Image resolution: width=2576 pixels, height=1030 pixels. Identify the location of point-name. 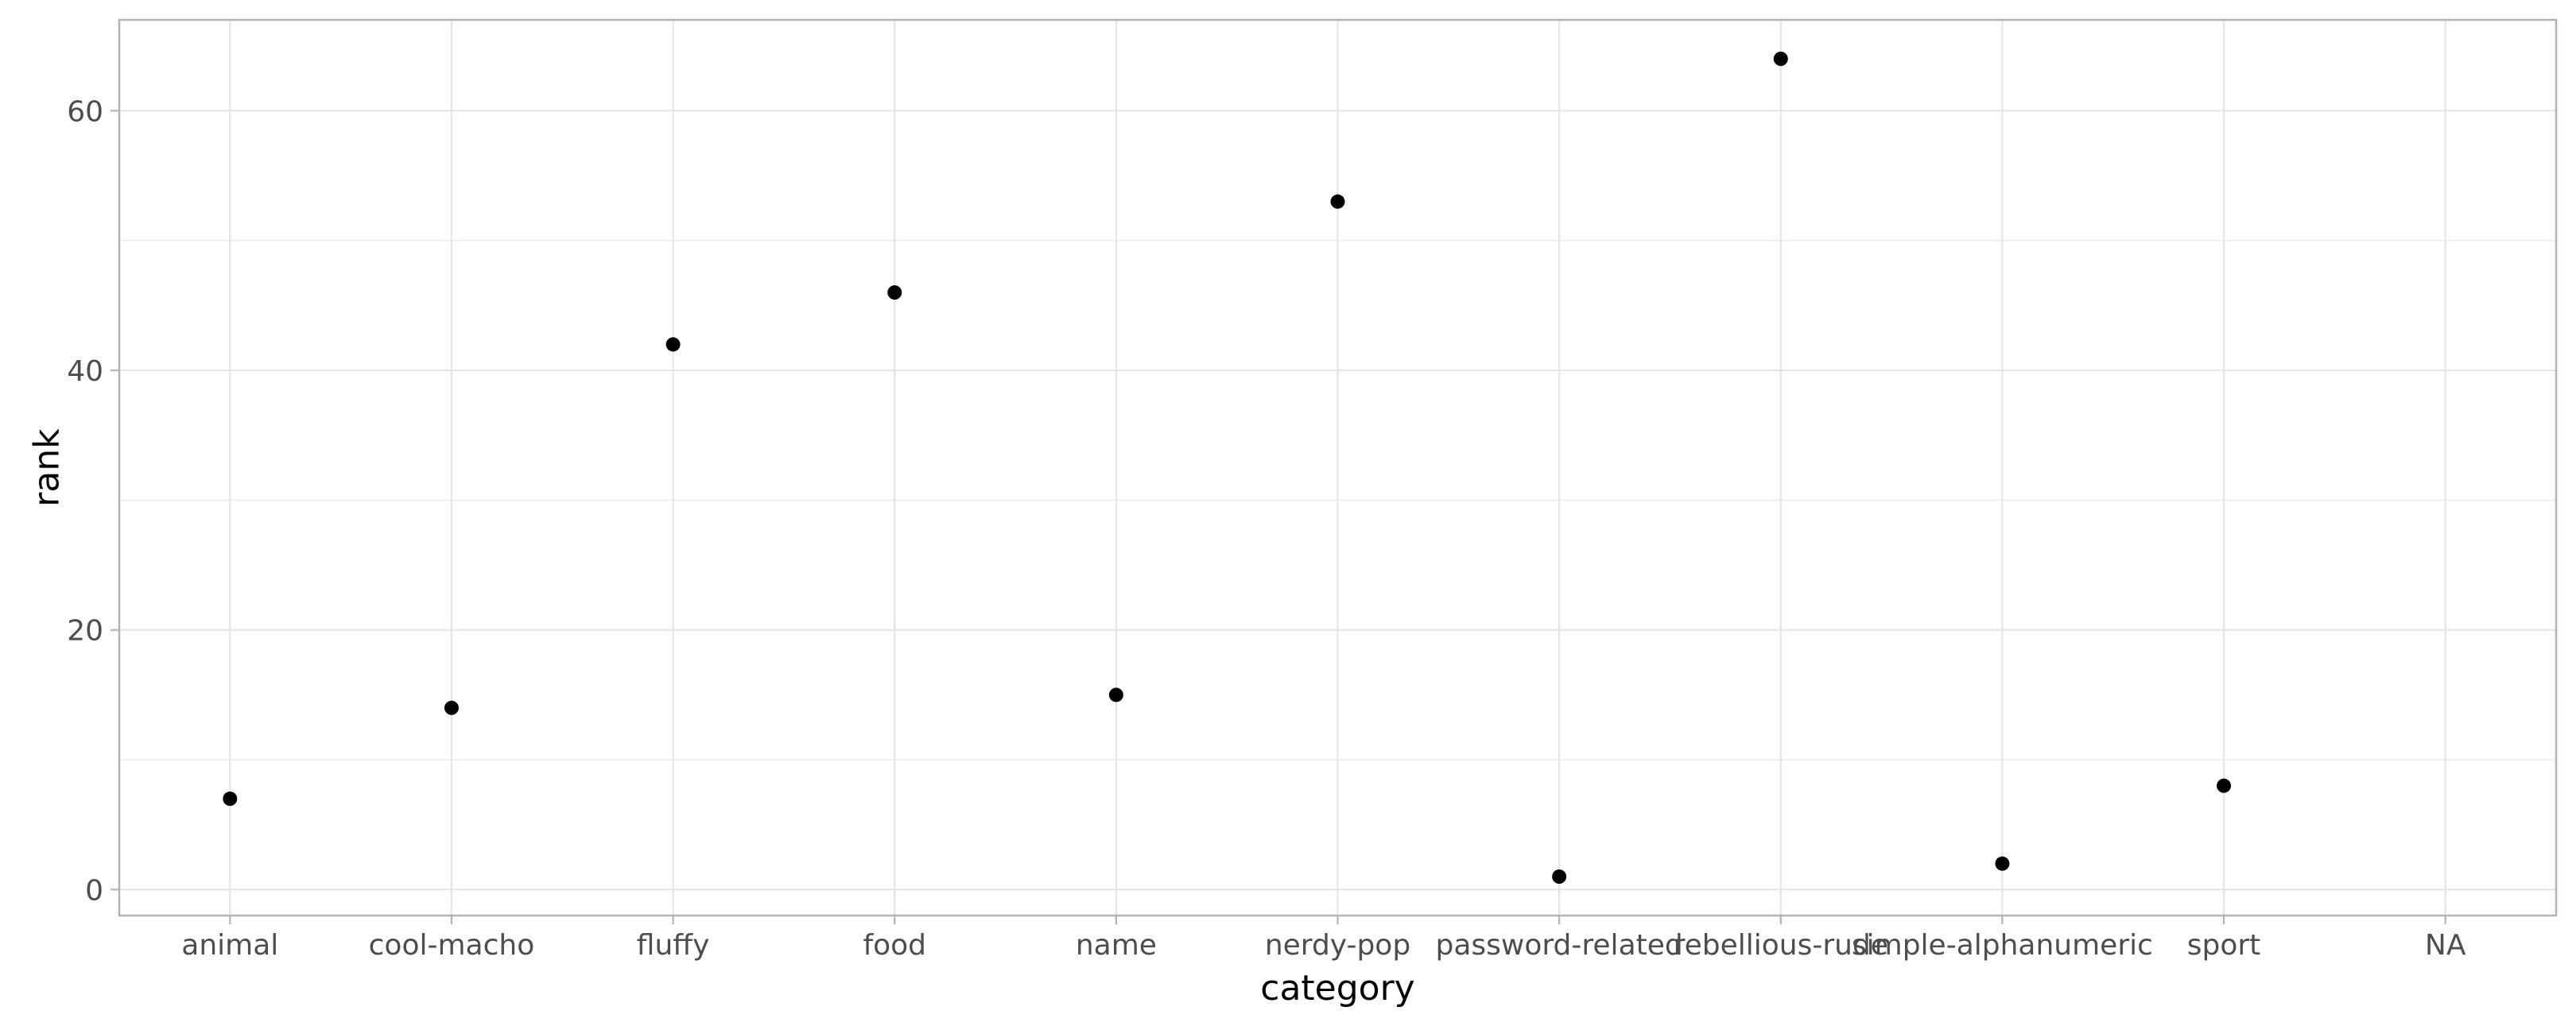
(1116, 695).